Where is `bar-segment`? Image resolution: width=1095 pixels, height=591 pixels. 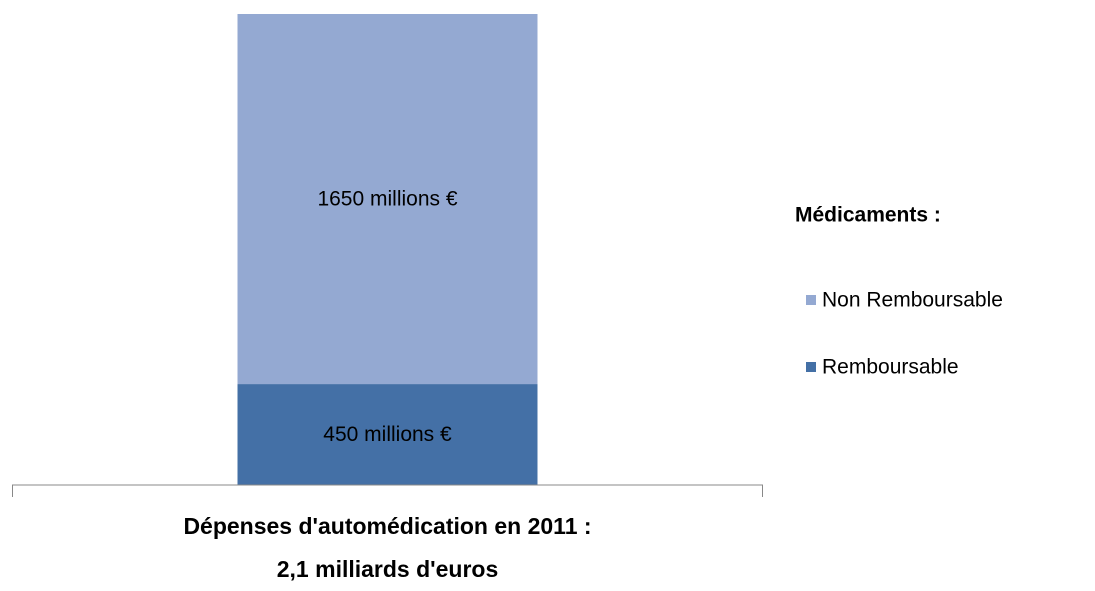
bar-segment is located at coordinates (387, 434).